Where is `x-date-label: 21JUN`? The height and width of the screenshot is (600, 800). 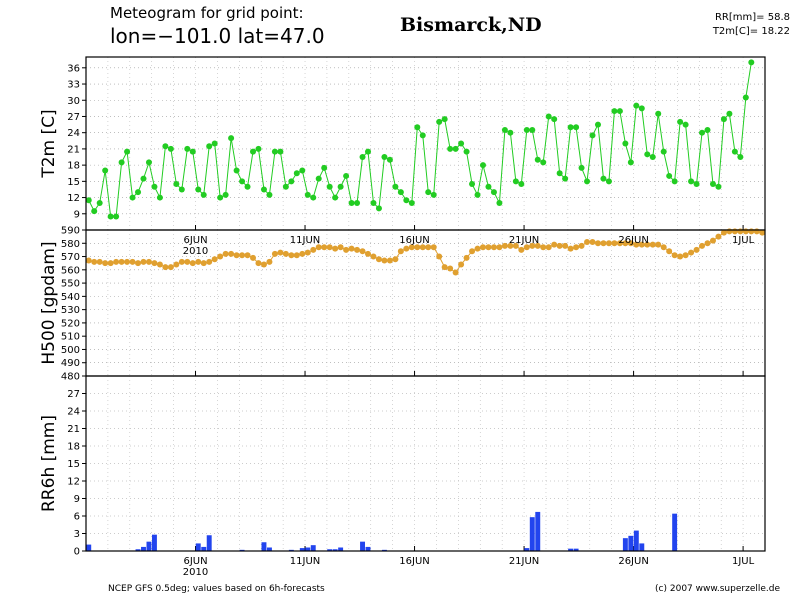
x-date-label: 21JUN is located at coordinates (524, 561).